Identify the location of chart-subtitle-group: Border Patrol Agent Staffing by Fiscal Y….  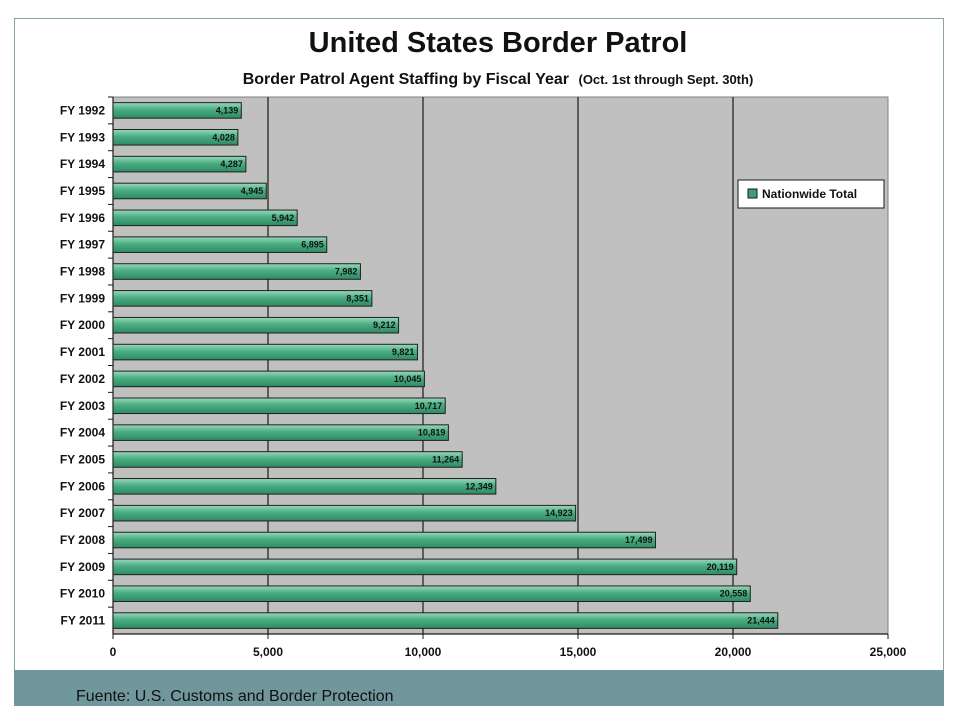
(498, 79).